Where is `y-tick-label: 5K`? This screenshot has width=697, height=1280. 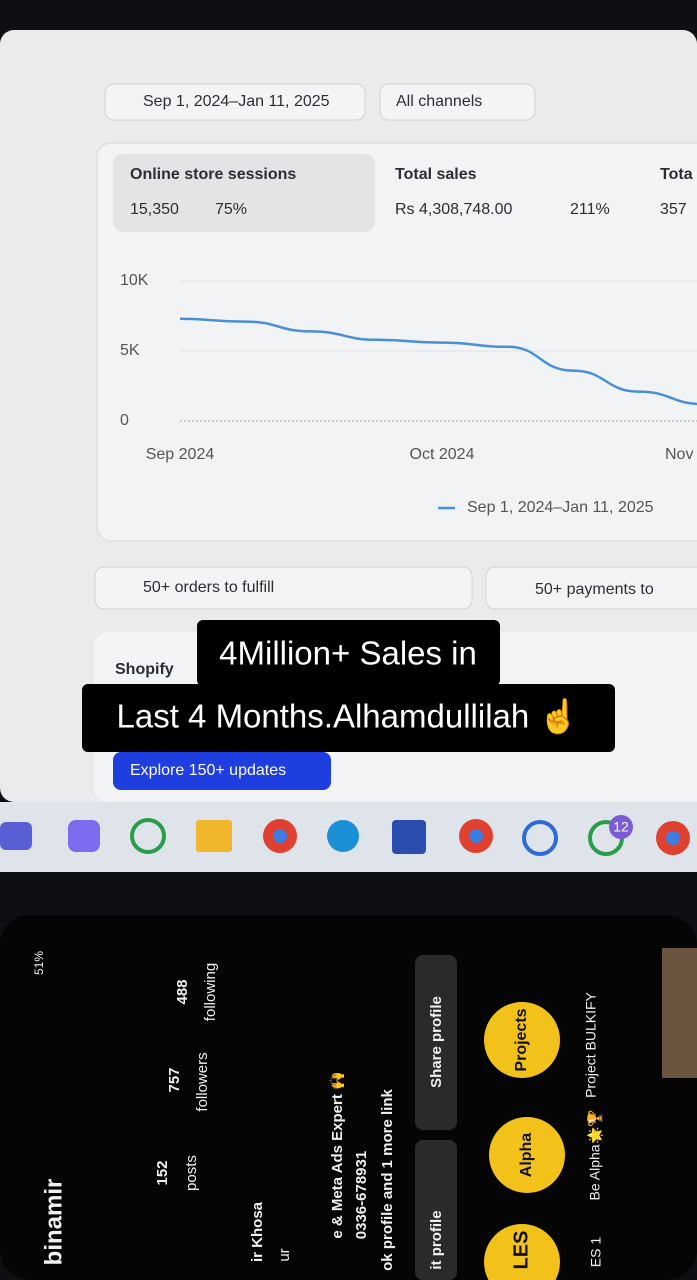 y-tick-label: 5K is located at coordinates (130, 350).